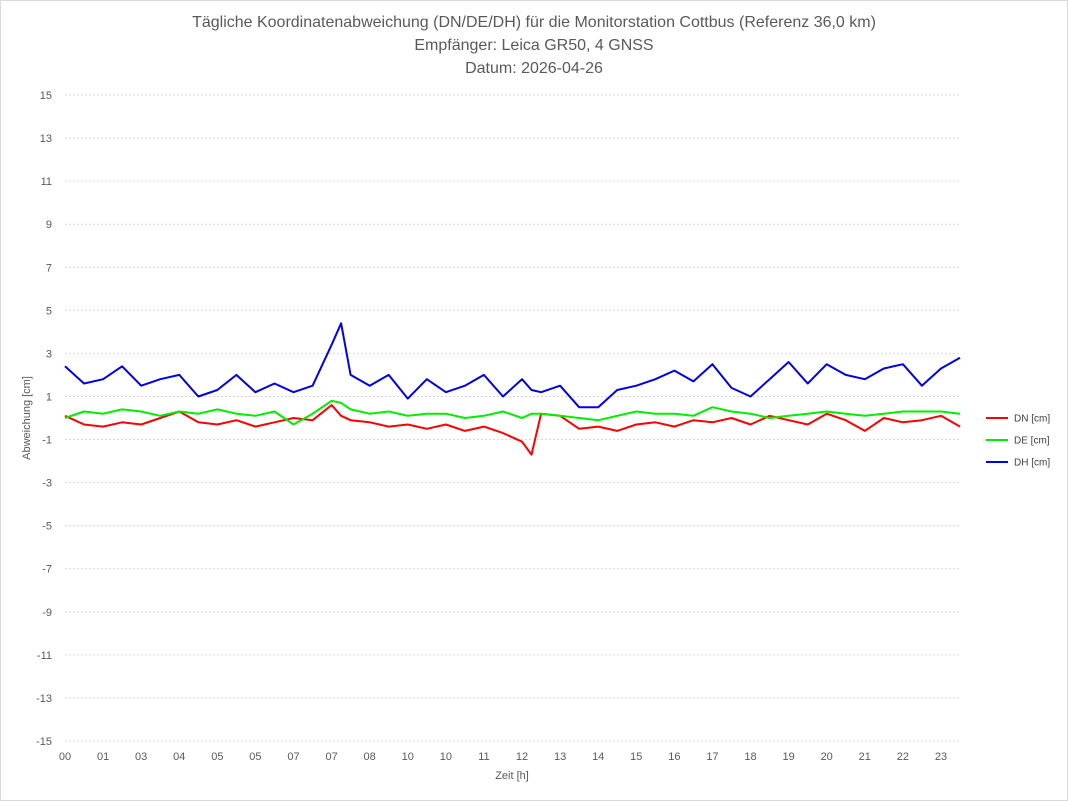  Describe the element at coordinates (44, 656) in the screenshot. I see `y-tick-label: -11` at that location.